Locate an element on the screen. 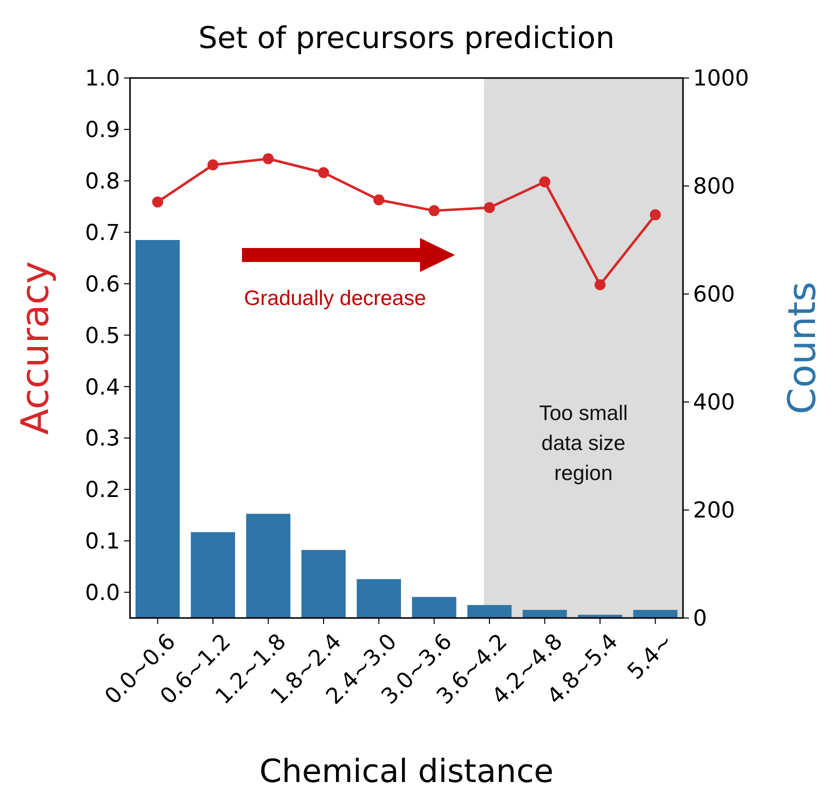 The width and height of the screenshot is (829, 794). y-axis-title: Accuracy is located at coordinates (35, 348).